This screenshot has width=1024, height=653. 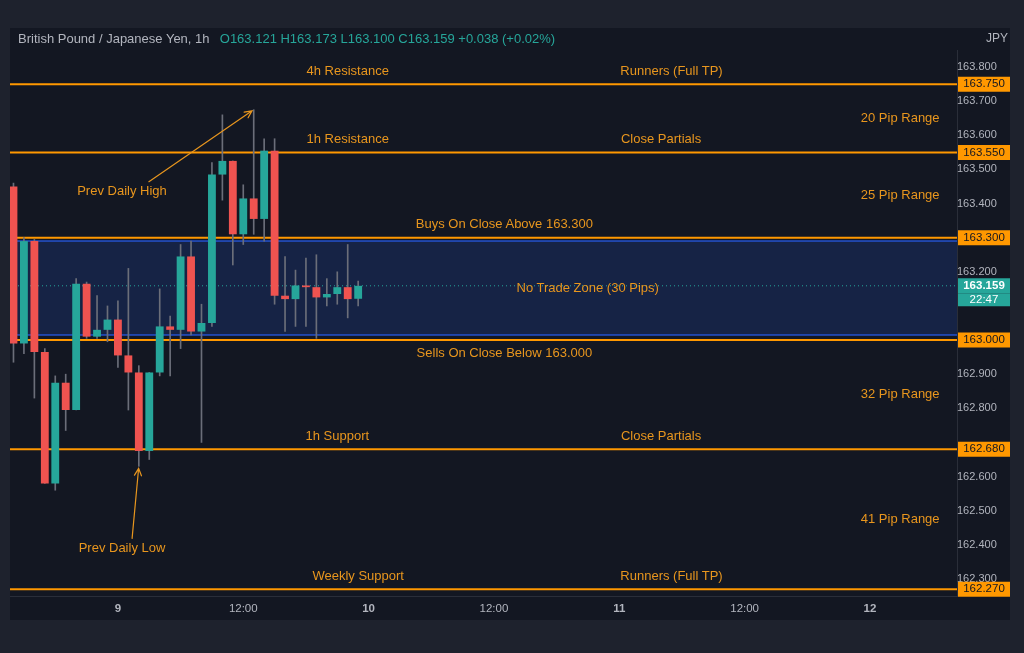 I want to click on chart-subtitle: O163.121 H163.173 L163.100 C163.159 +0.038 (+0.02%), so click(x=387, y=38).